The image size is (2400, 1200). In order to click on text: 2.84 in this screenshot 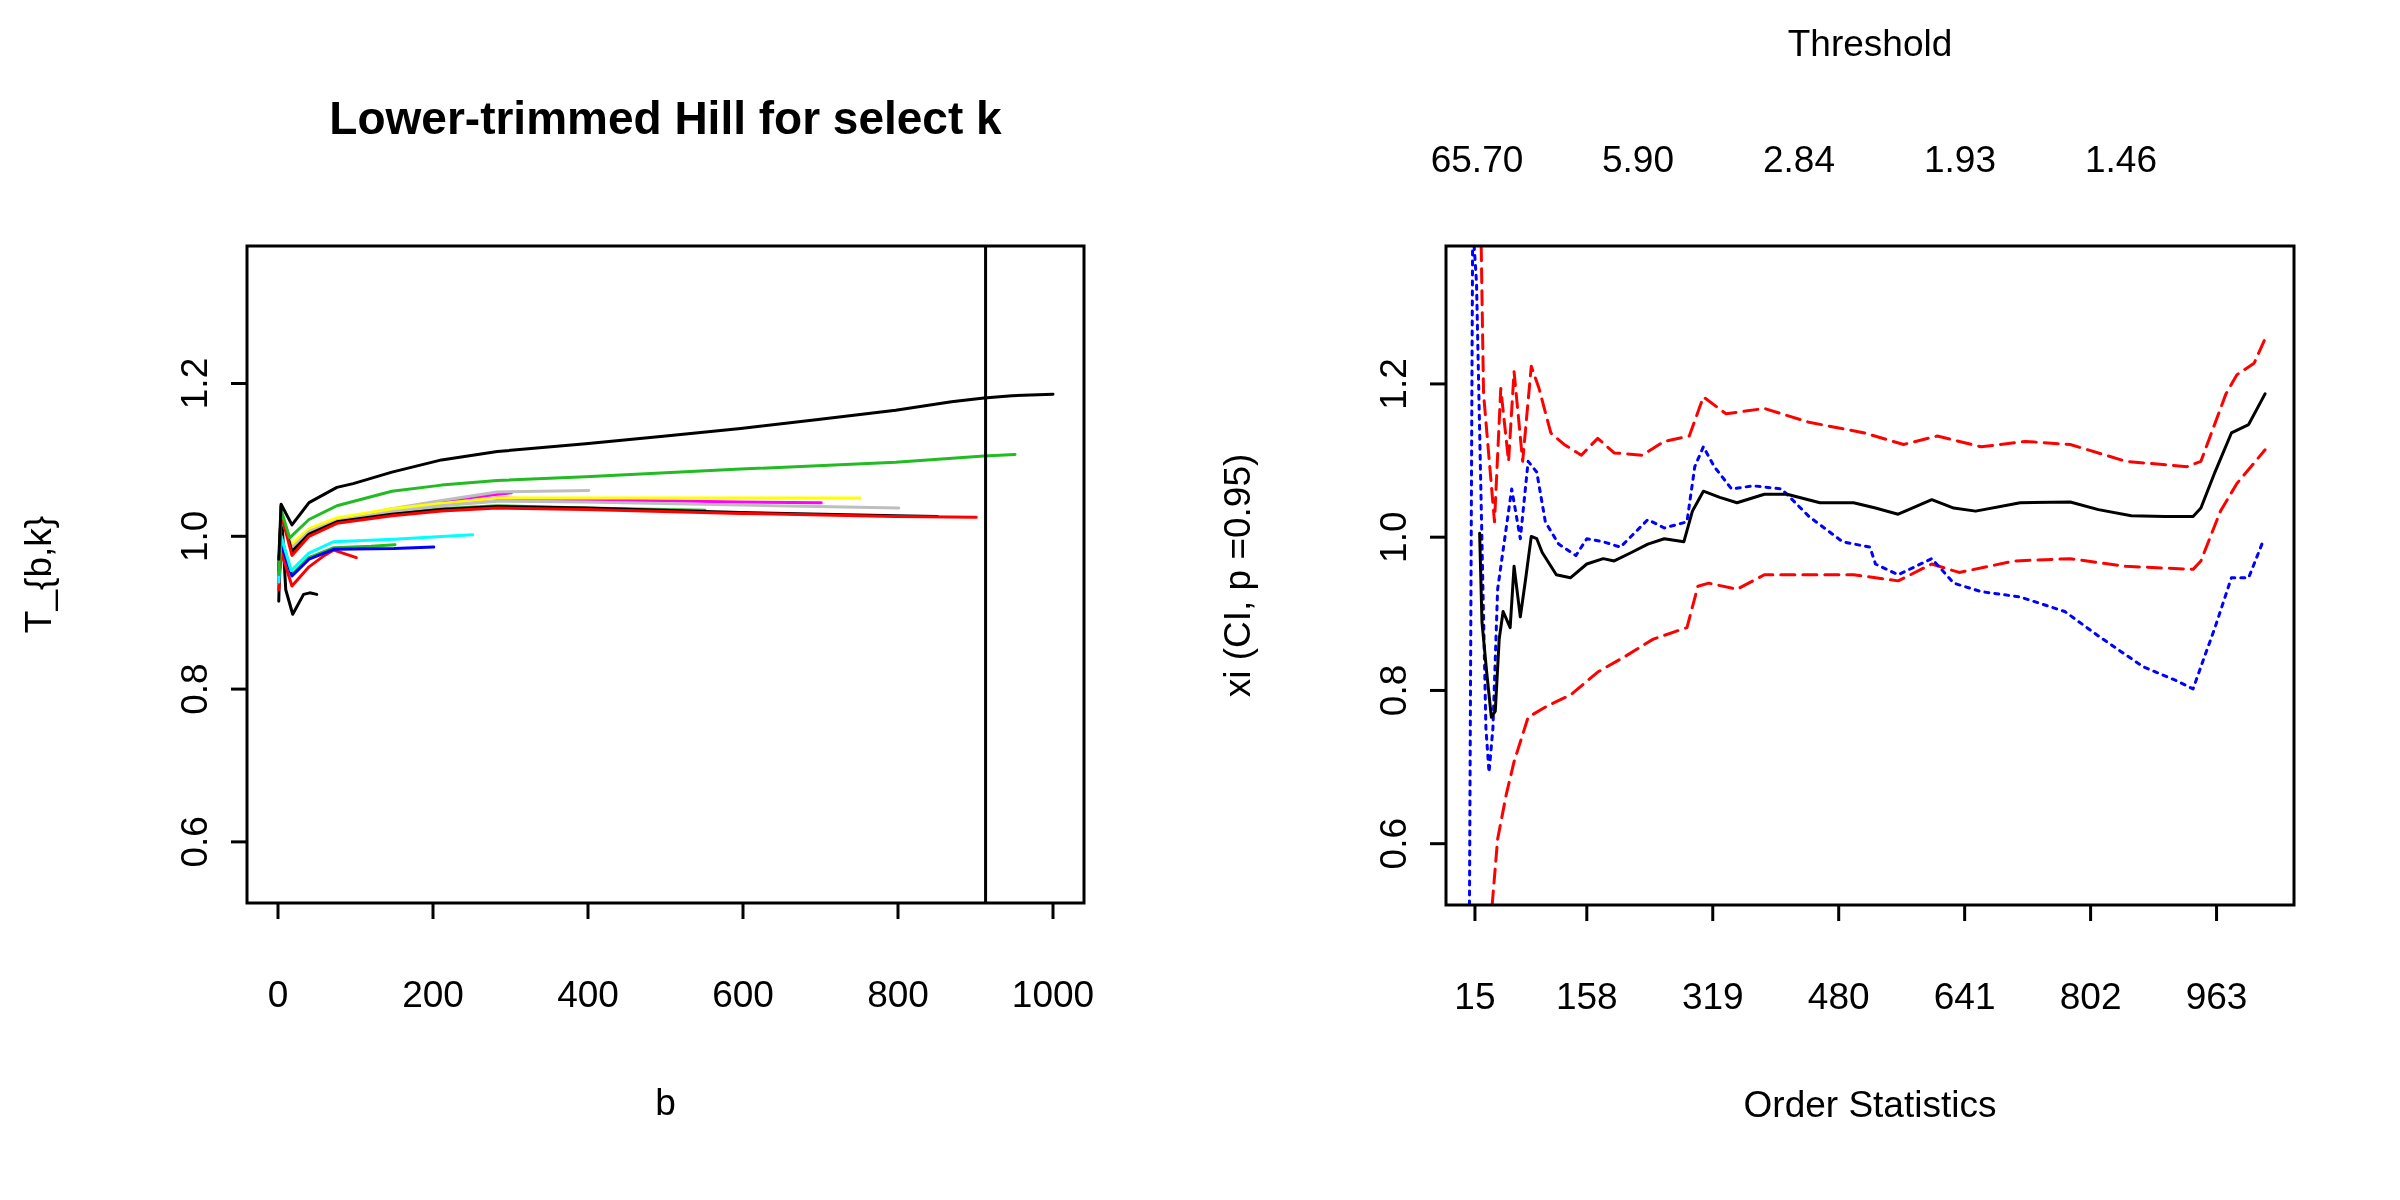, I will do `click(1799, 159)`.